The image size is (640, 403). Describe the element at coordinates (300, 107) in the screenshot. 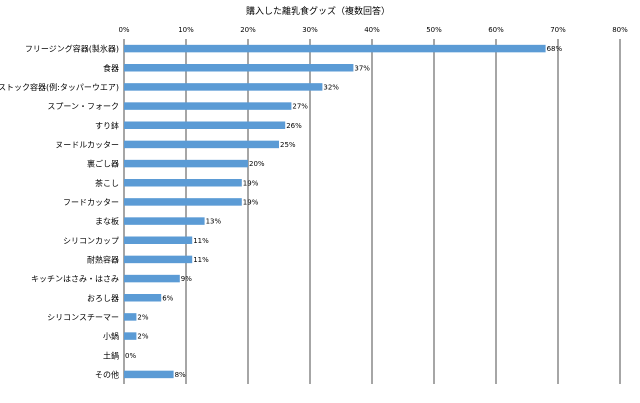

I see `data-label: 27%` at that location.